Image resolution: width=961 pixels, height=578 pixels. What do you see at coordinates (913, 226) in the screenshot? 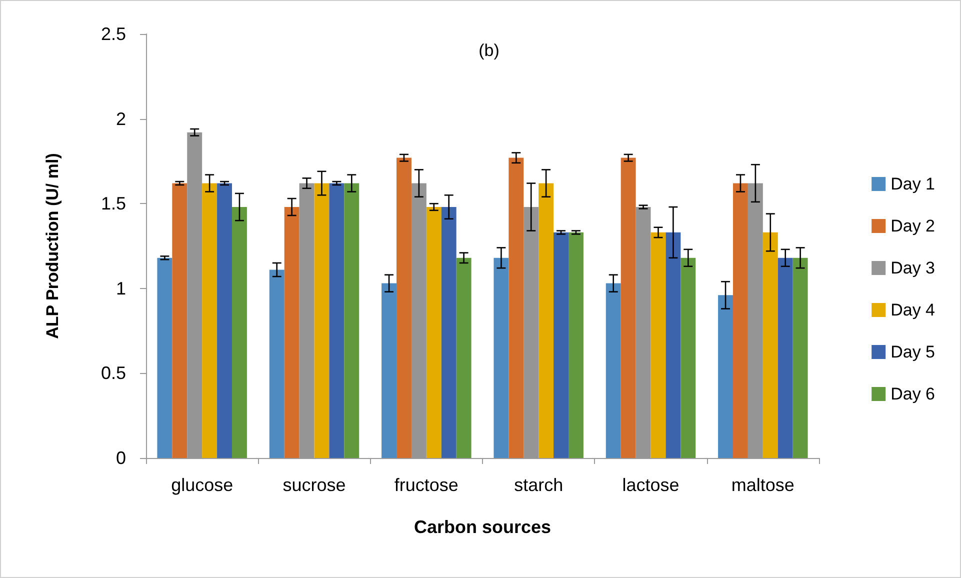
I see `legend-label: Day 2` at bounding box center [913, 226].